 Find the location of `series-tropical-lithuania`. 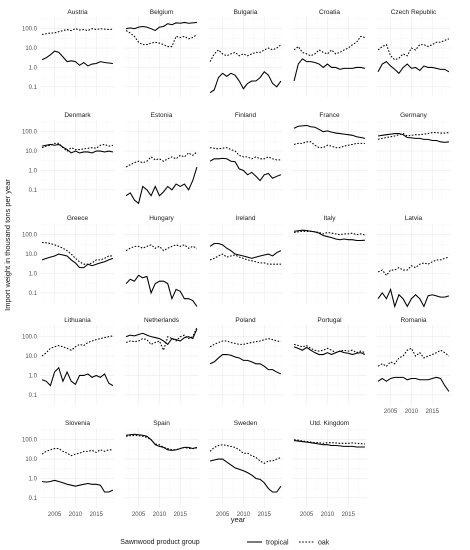

series-tropical-lithuania is located at coordinates (77, 376).